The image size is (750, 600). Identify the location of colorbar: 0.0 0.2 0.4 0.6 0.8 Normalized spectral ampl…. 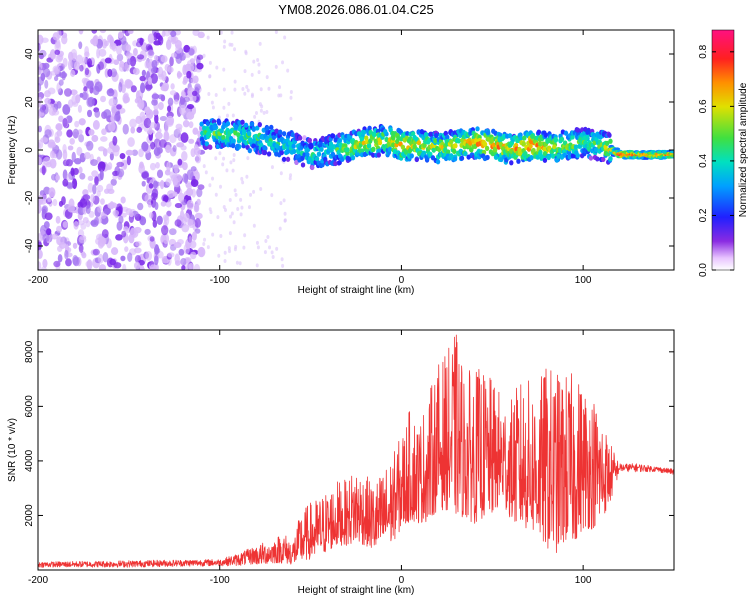
(723, 153).